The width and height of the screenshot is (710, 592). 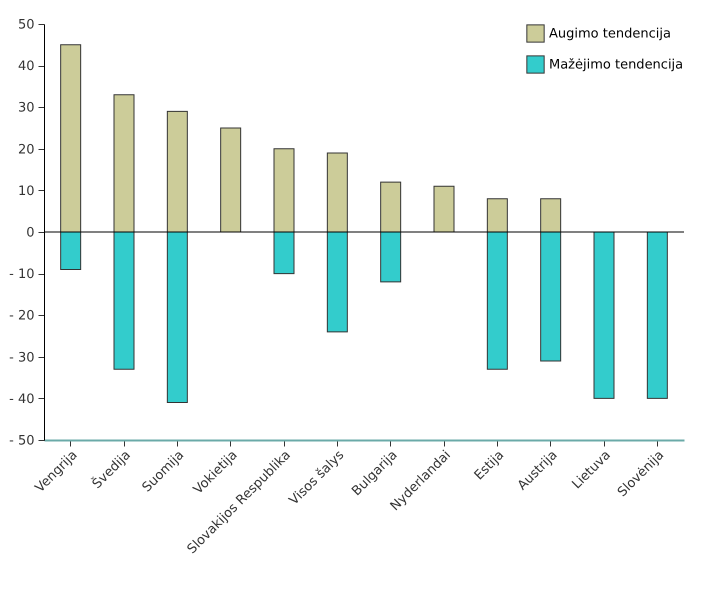 I want to click on y-tick-label: 20, so click(x=26, y=150).